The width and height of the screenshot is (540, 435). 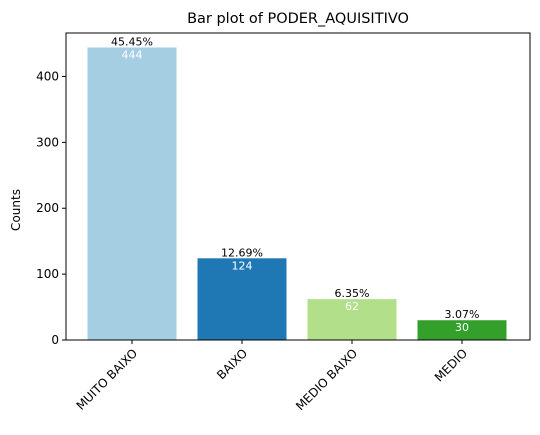 What do you see at coordinates (47, 142) in the screenshot?
I see `y-tick-label-3: 300` at bounding box center [47, 142].